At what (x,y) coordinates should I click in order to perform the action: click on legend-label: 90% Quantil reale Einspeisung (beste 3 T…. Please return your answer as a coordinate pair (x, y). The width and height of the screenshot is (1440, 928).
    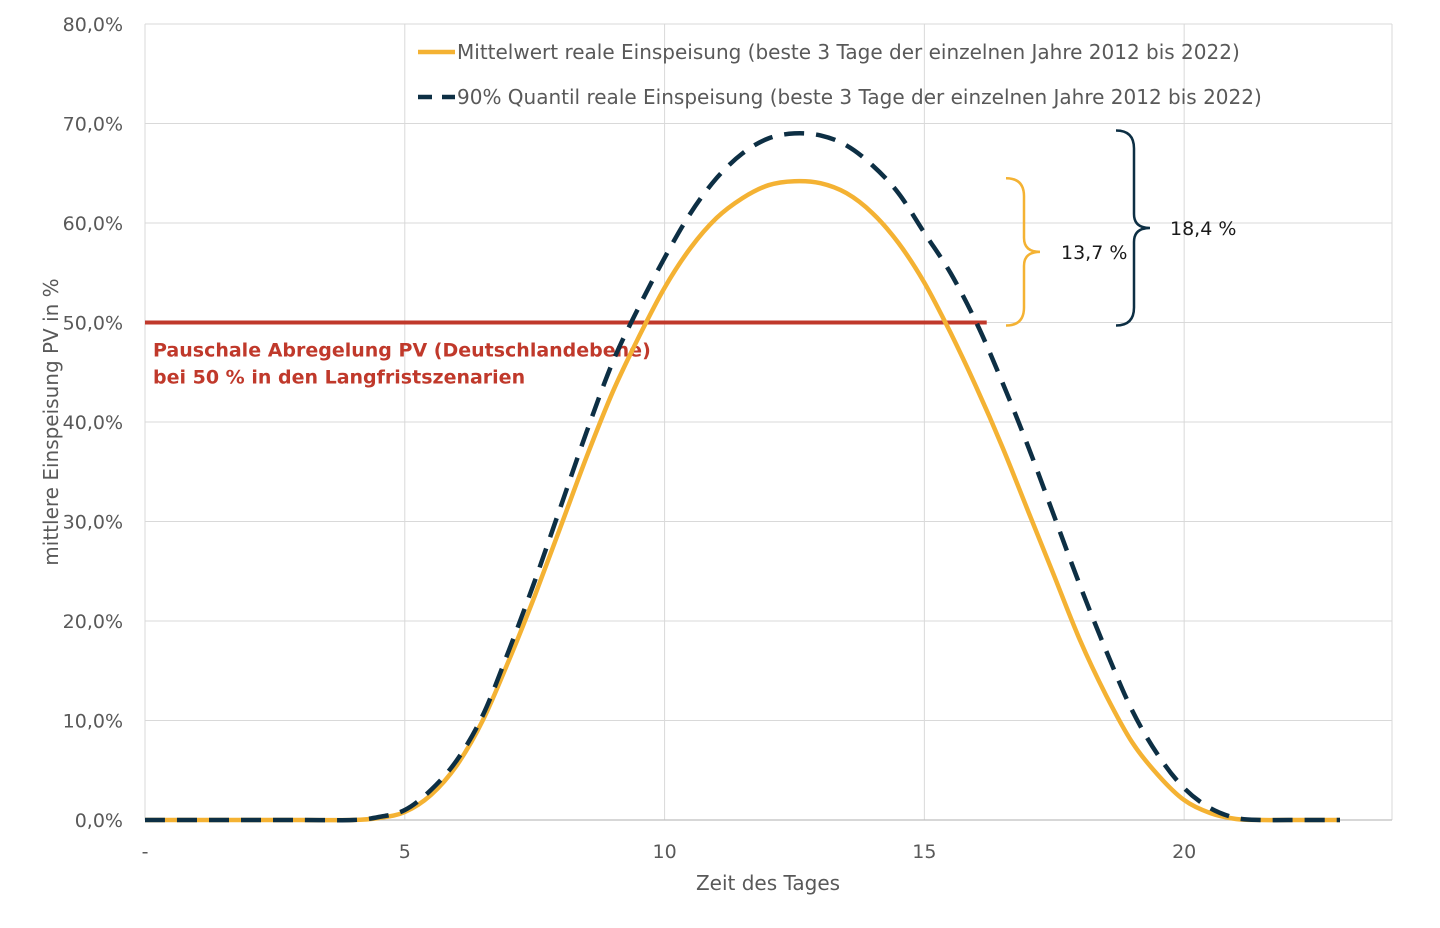
    Looking at the image, I should click on (859, 97).